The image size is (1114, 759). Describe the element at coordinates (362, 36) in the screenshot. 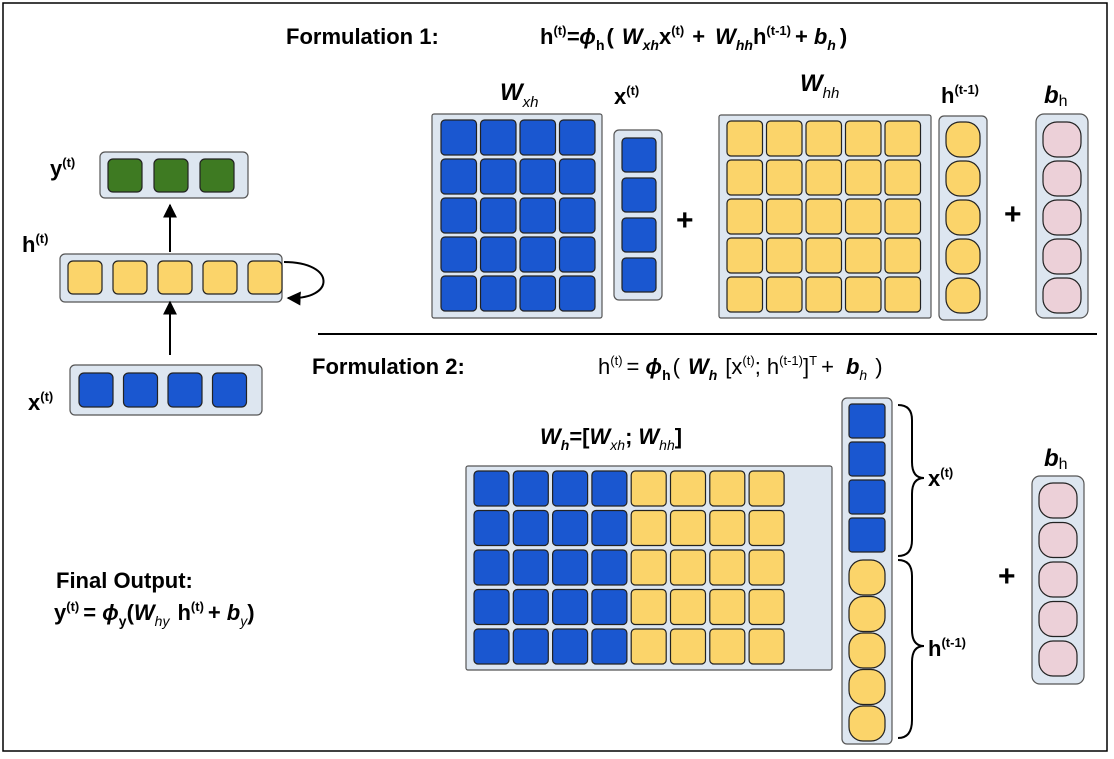

I see `formulation1-heading: Formulation 1:` at that location.